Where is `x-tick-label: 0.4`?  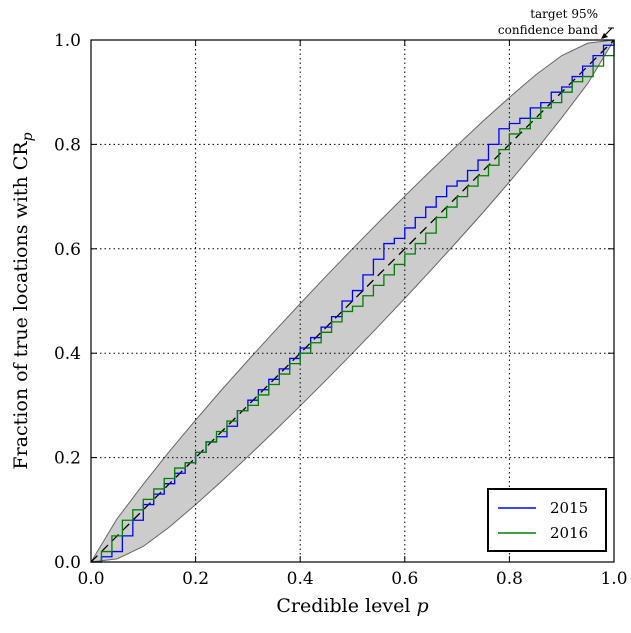 x-tick-label: 0.4 is located at coordinates (300, 579).